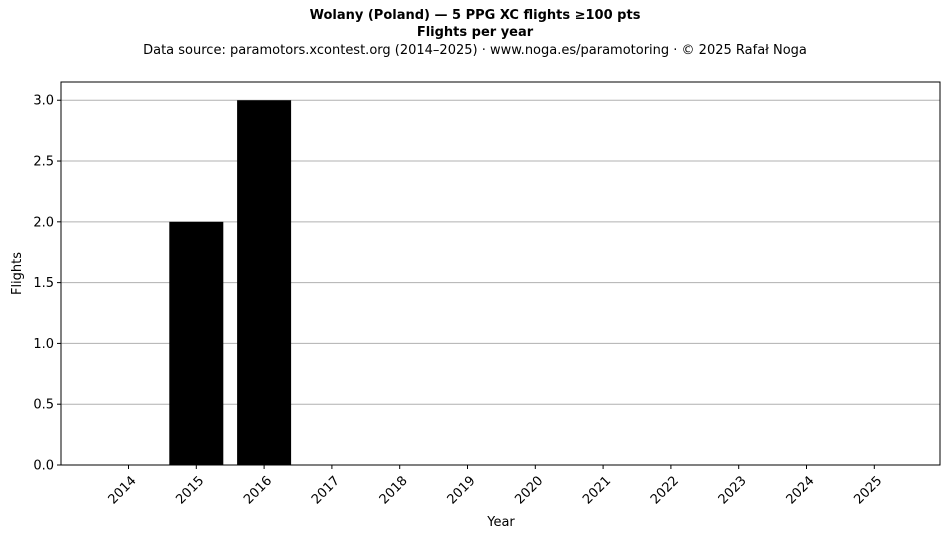 This screenshot has height=539, width=950. Describe the element at coordinates (868, 490) in the screenshot. I see `x-tick-label: 2025` at that location.